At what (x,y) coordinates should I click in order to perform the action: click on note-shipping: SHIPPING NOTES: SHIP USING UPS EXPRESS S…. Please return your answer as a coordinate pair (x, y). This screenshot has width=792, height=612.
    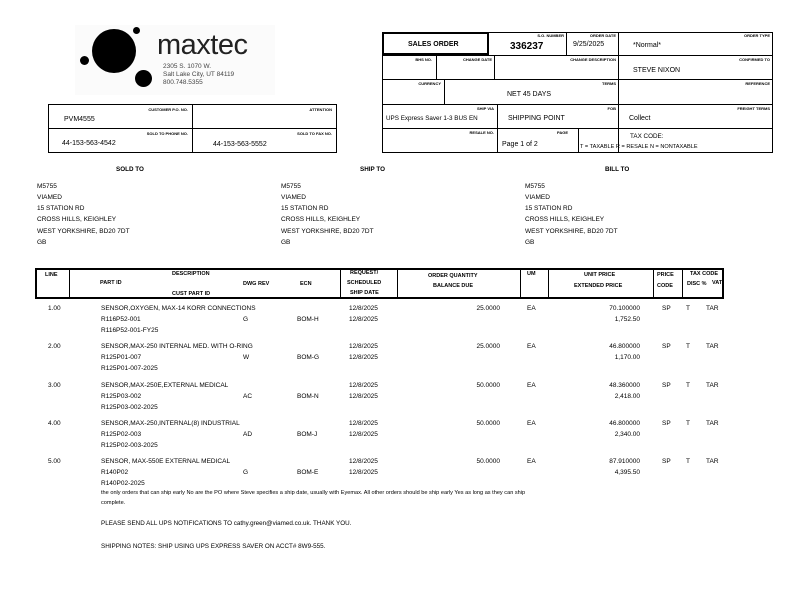
    Looking at the image, I should click on (213, 546).